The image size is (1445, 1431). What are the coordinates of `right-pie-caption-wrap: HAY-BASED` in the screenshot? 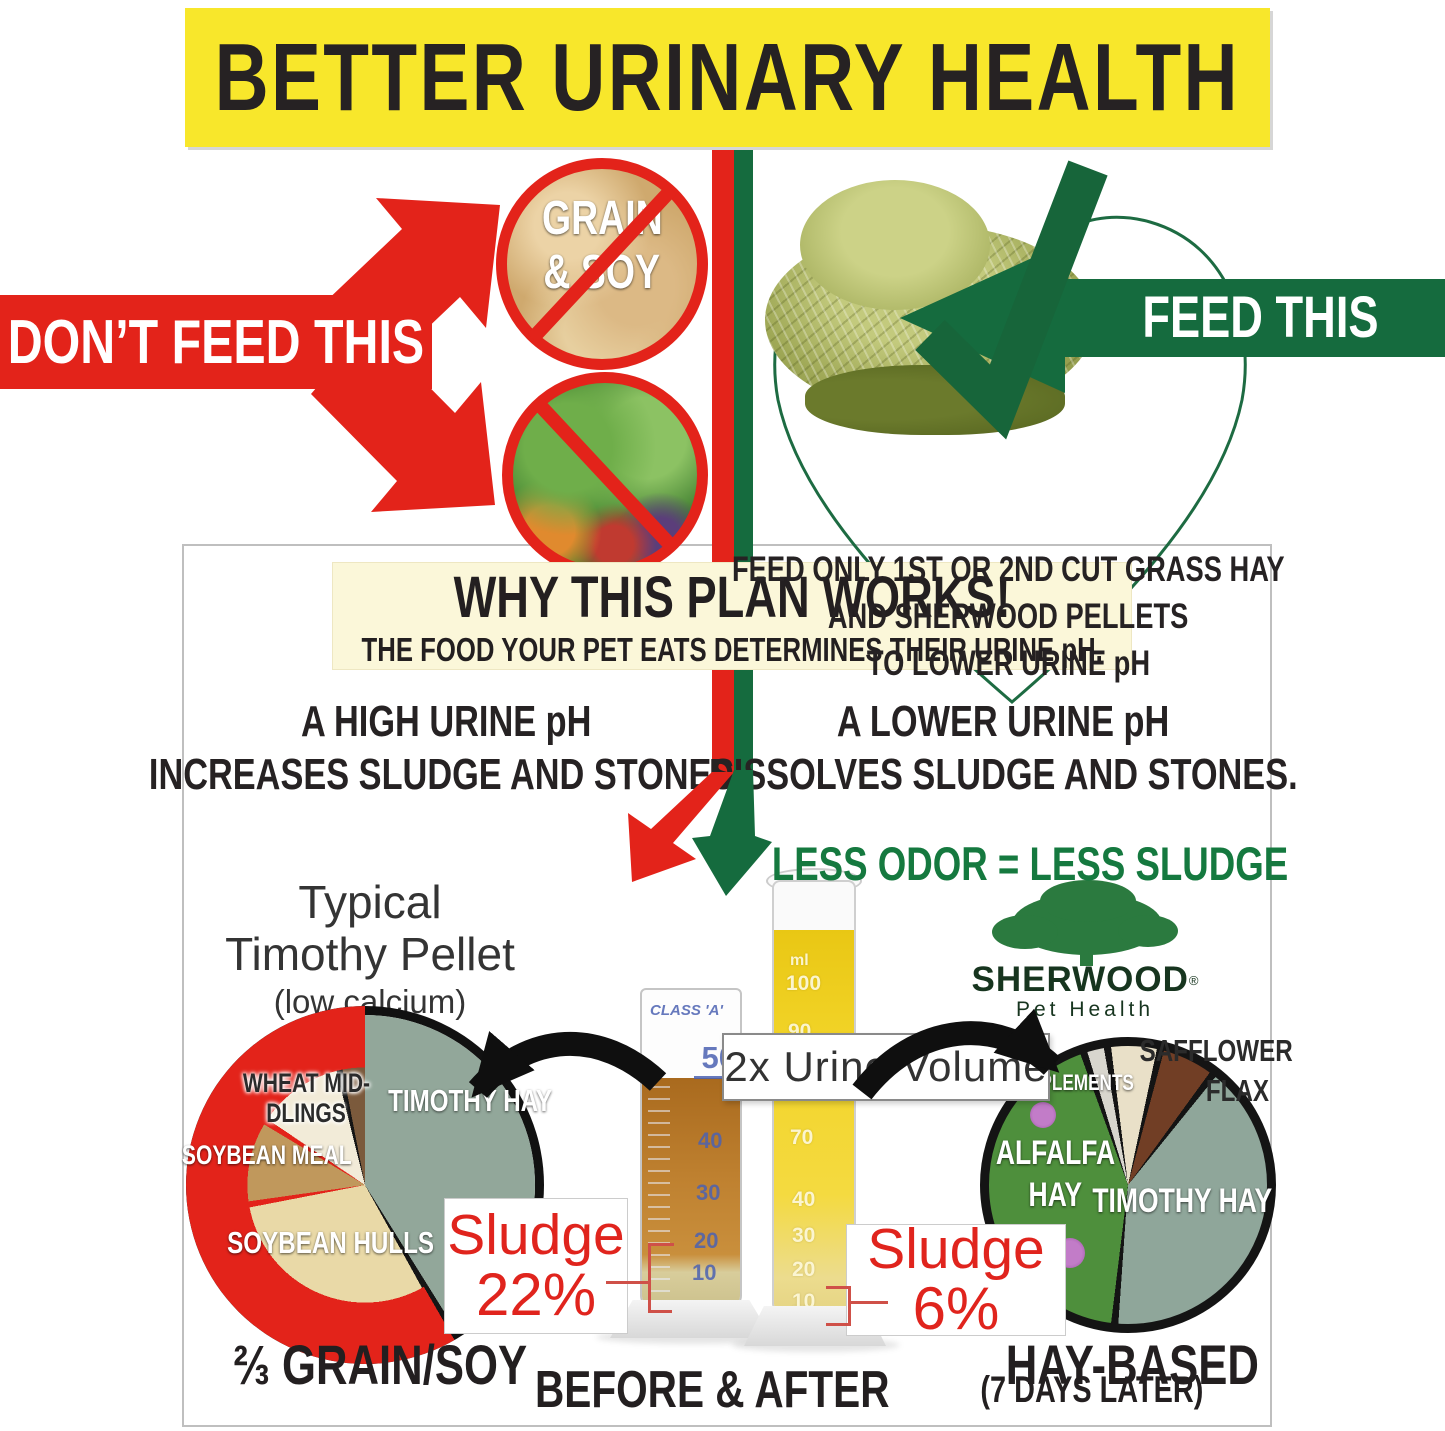 It's located at (1132, 1364).